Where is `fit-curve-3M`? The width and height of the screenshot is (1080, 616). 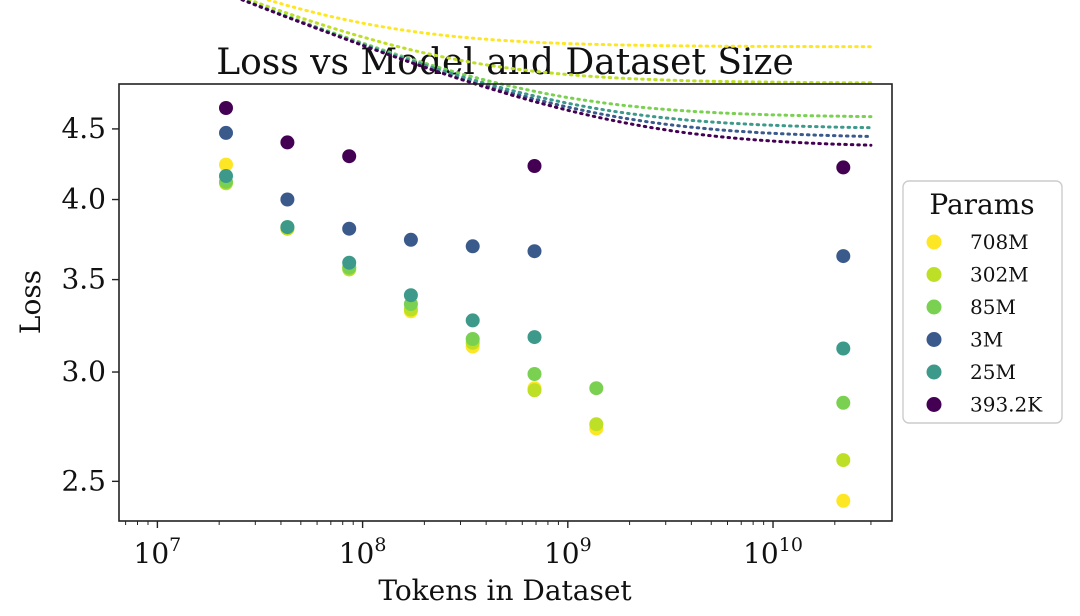 fit-curve-3M is located at coordinates (555, 69).